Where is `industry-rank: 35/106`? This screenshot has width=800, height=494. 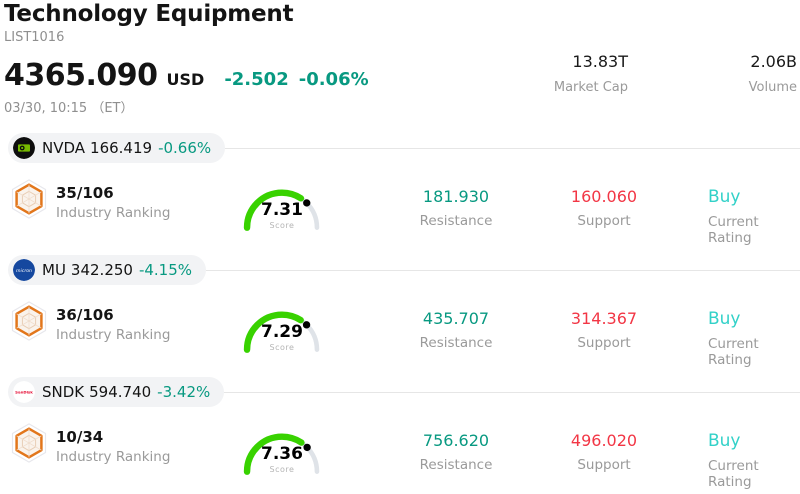 industry-rank: 35/106 is located at coordinates (85, 193).